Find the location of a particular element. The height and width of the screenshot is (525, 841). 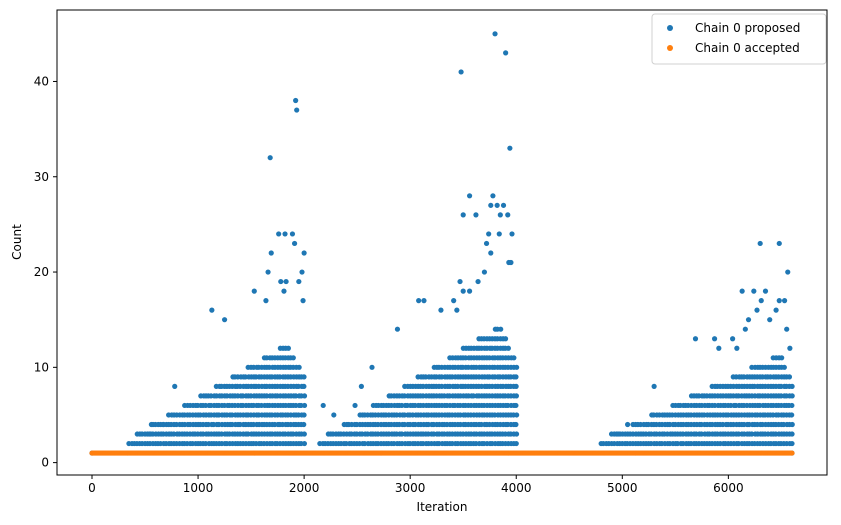

x-tick-label: 2000 is located at coordinates (304, 488).